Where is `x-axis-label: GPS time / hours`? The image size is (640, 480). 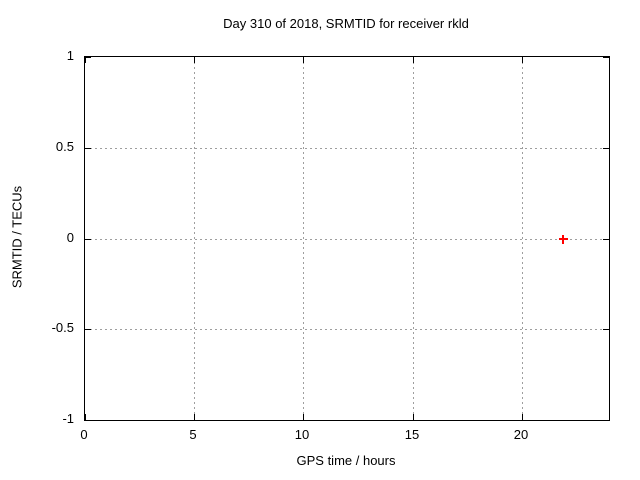
x-axis-label: GPS time / hours is located at coordinates (346, 460).